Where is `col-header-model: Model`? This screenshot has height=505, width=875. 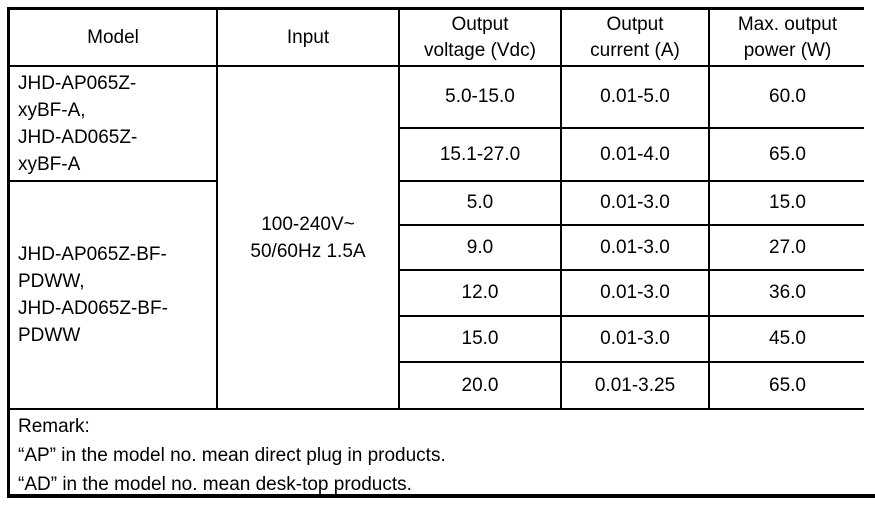 col-header-model: Model is located at coordinates (113, 37).